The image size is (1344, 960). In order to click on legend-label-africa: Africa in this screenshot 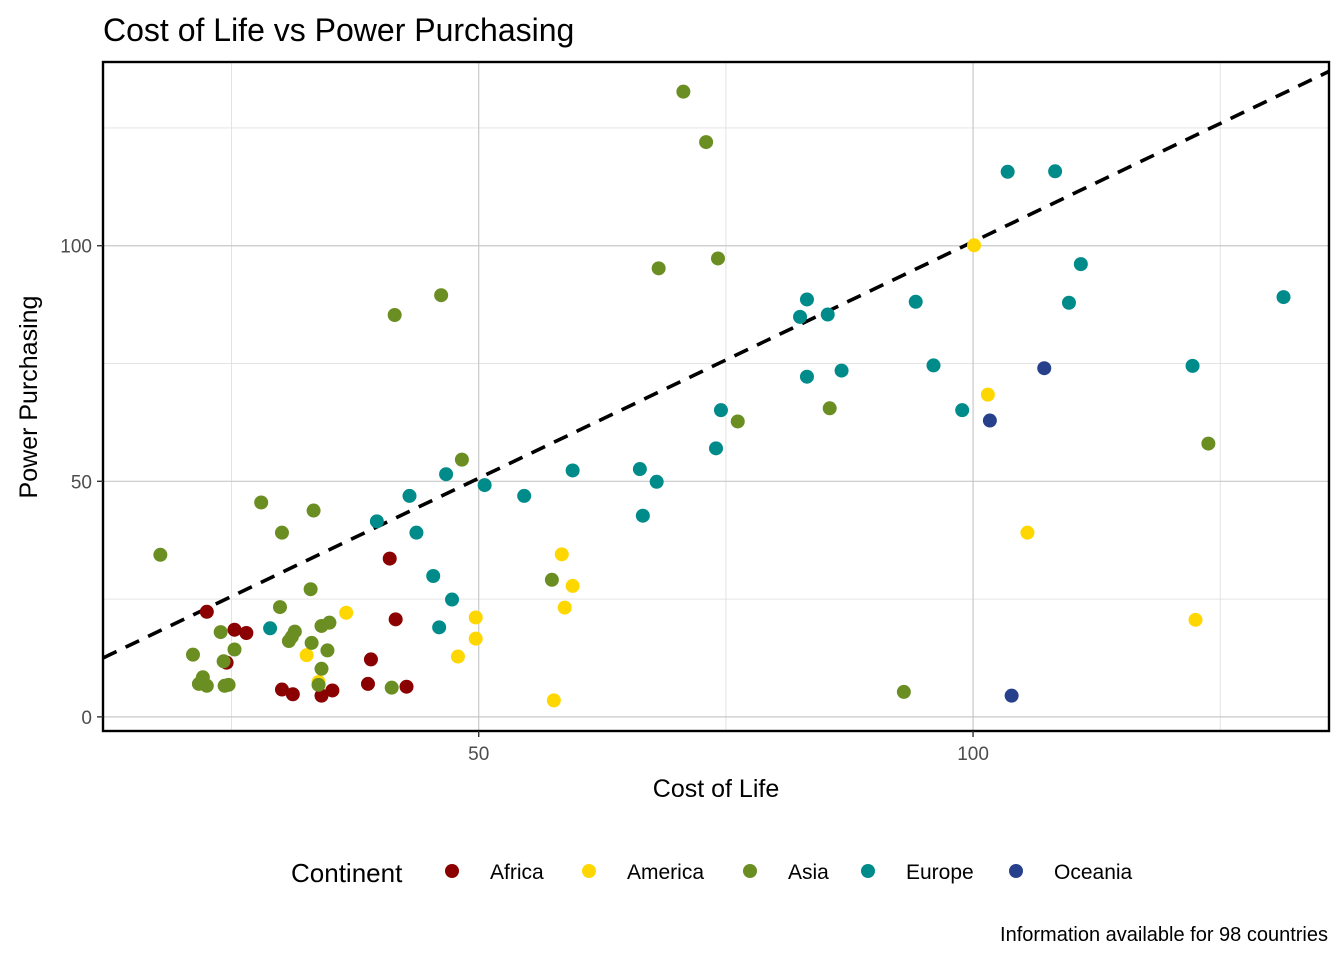, I will do `click(517, 872)`.